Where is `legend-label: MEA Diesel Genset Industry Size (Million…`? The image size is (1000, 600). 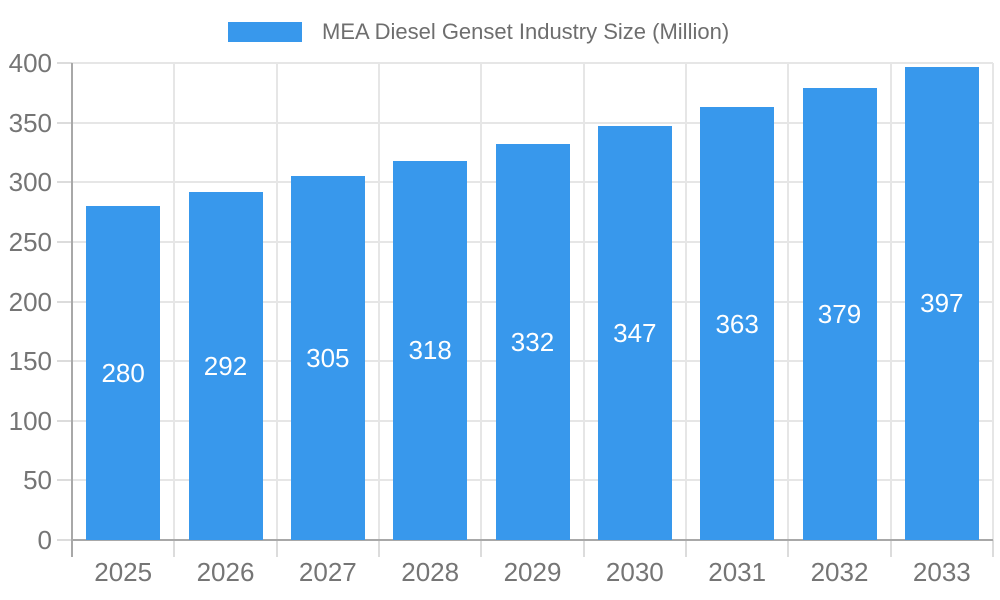 legend-label: MEA Diesel Genset Industry Size (Million… is located at coordinates (526, 31).